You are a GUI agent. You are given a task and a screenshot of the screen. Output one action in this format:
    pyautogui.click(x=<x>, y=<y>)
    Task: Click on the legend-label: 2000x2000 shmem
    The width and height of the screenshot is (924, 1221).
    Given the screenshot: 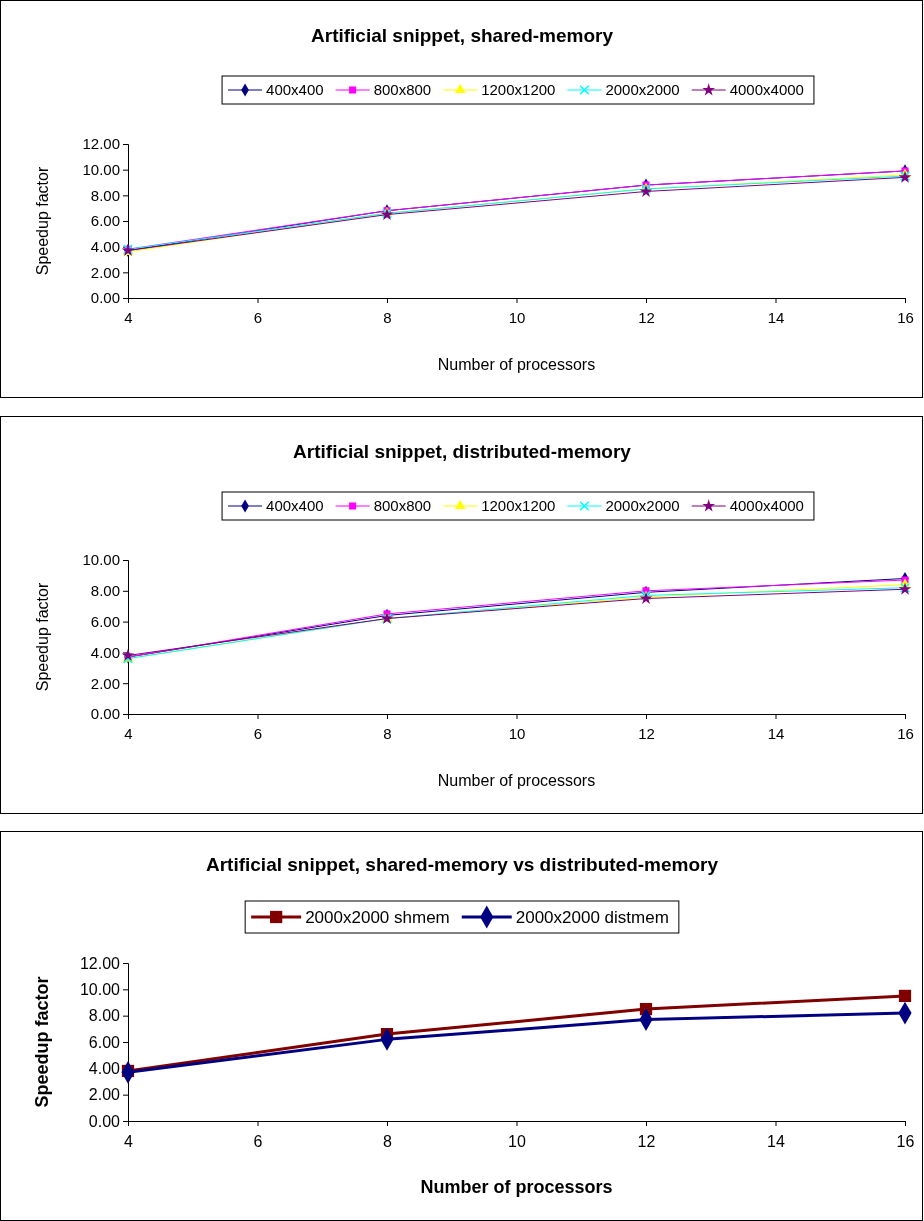 What is the action you would take?
    pyautogui.click(x=377, y=917)
    